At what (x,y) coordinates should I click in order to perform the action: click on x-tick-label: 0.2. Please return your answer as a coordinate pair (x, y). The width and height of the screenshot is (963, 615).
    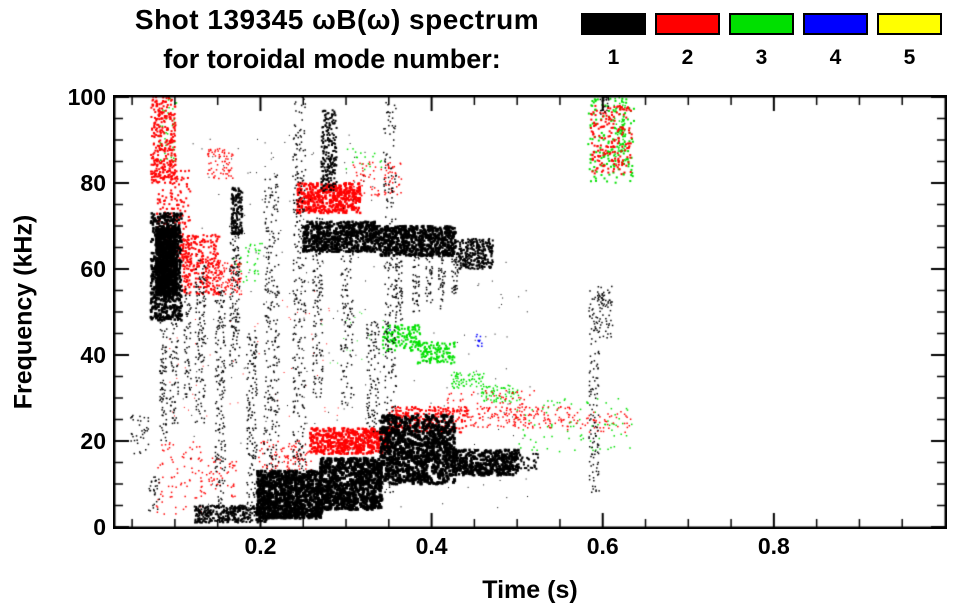
    Looking at the image, I should click on (260, 546).